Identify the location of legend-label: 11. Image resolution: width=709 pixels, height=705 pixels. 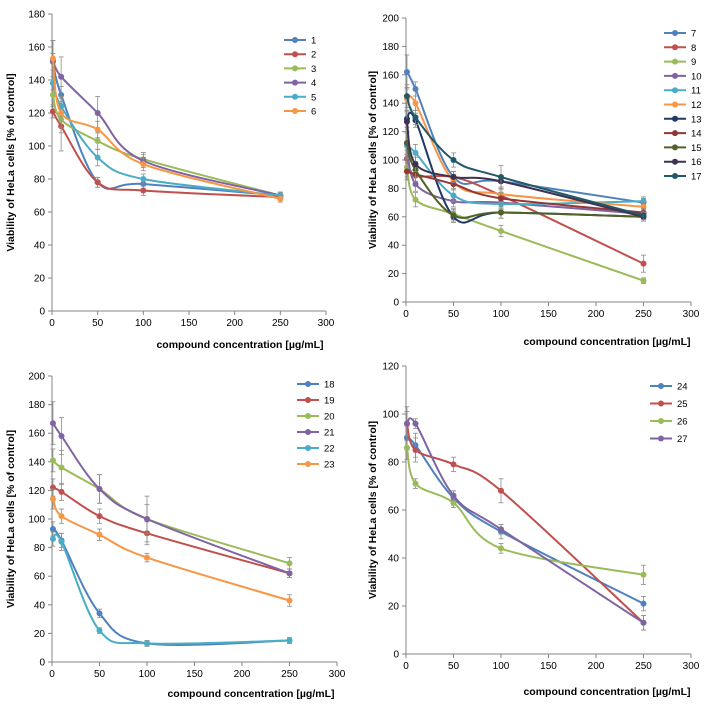
(696, 91).